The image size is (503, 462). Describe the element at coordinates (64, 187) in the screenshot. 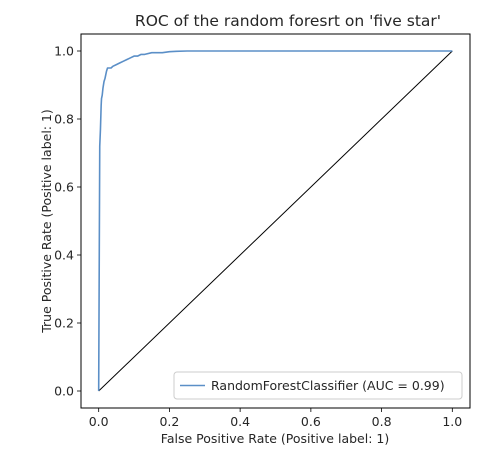

I see `y-tick-label: 0.6` at that location.